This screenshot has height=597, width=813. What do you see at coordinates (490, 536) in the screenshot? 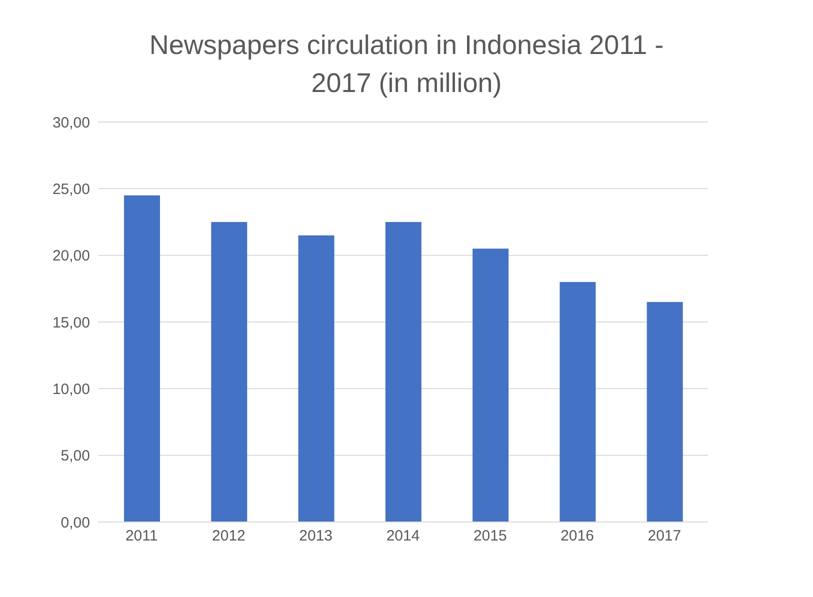
I see `x-tick-label: 2015` at bounding box center [490, 536].